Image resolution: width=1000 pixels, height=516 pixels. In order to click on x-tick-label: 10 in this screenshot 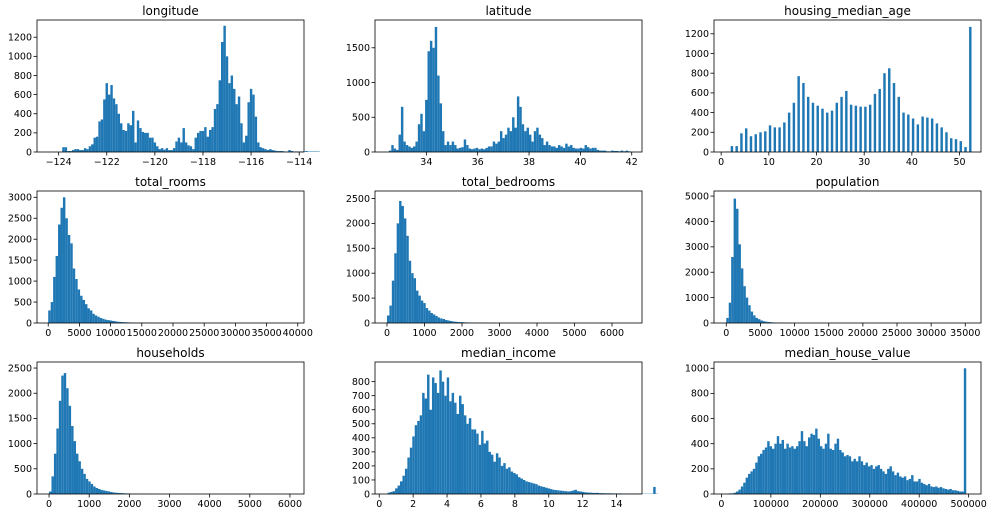, I will do `click(549, 504)`.